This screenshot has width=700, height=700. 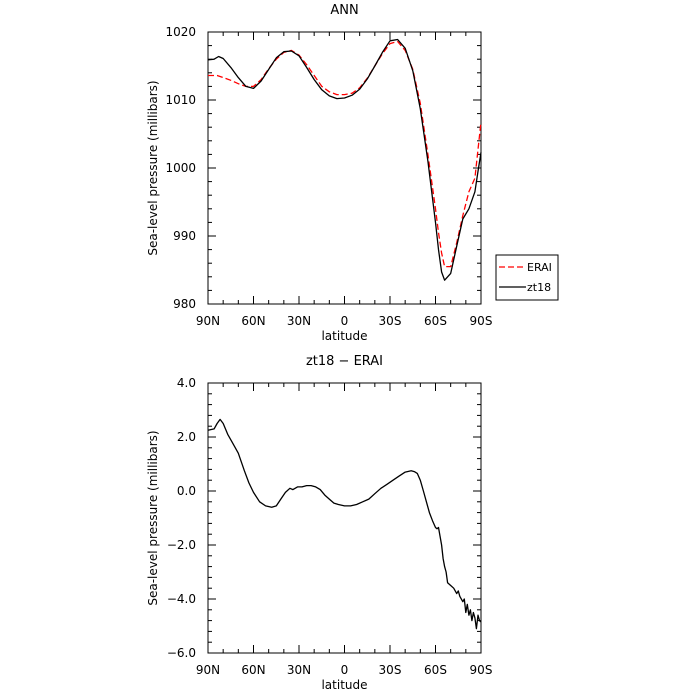 I want to click on chart-title: ANN, so click(x=344, y=10).